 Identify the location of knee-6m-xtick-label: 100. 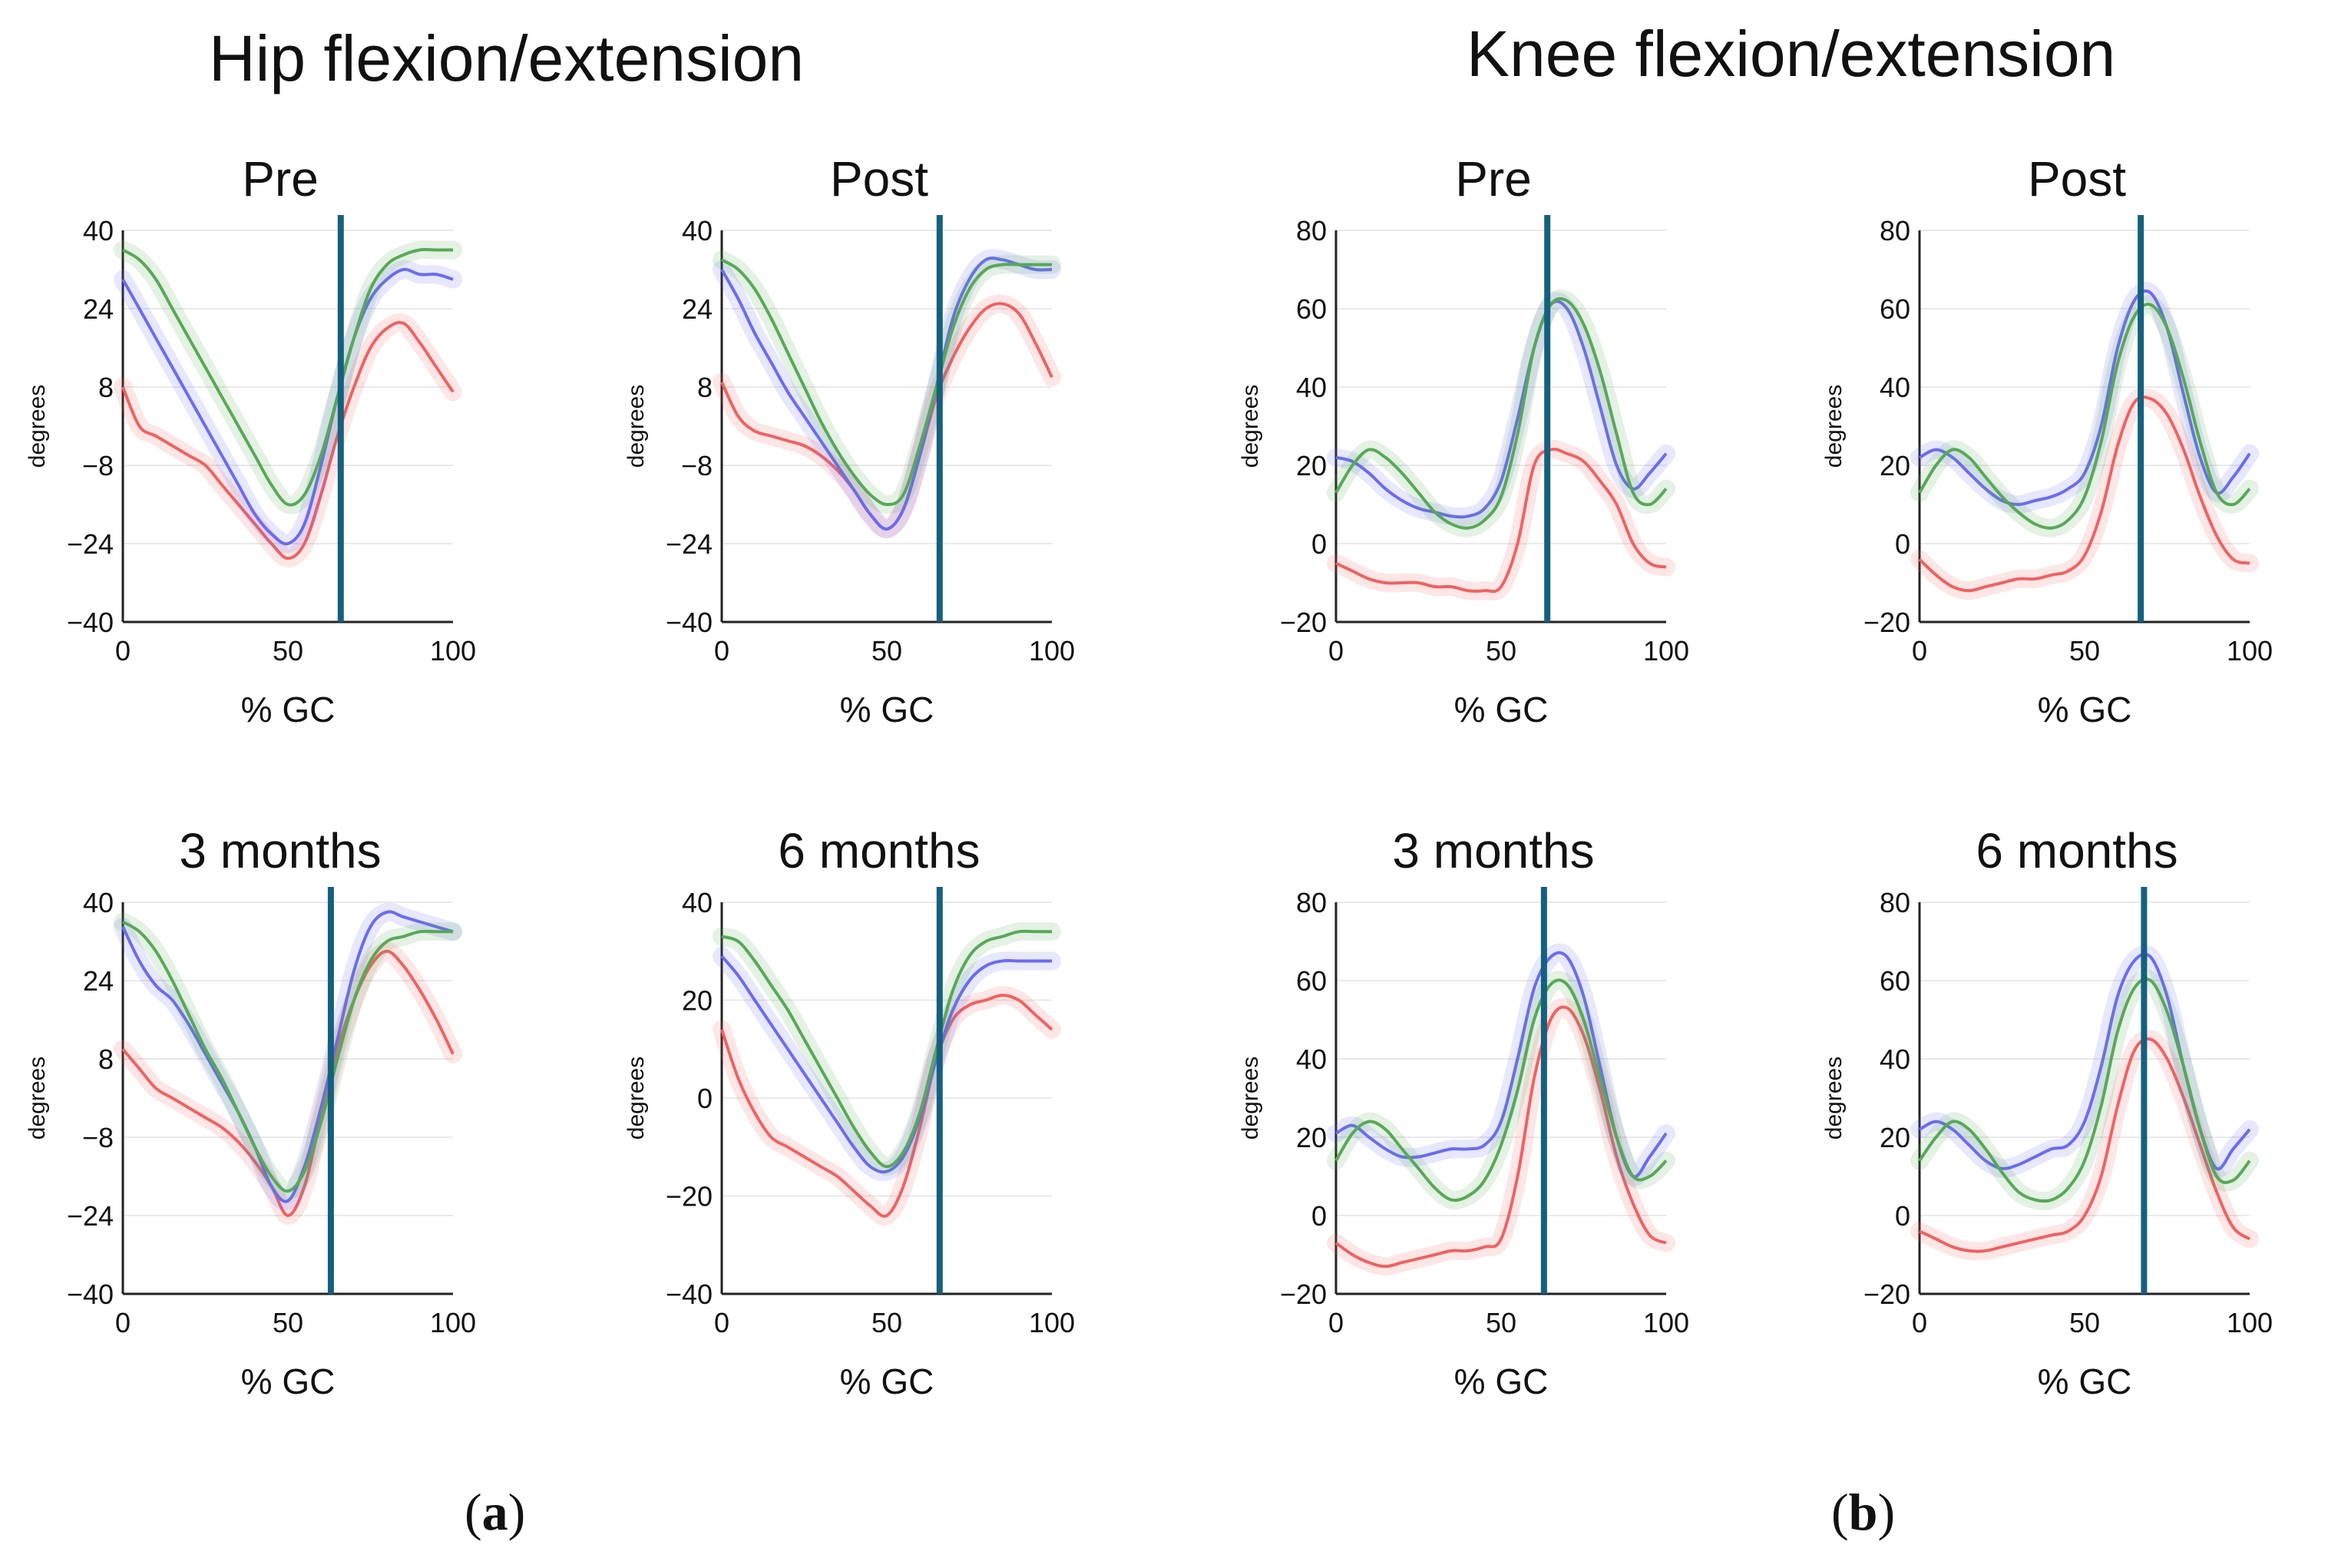
(2250, 1322).